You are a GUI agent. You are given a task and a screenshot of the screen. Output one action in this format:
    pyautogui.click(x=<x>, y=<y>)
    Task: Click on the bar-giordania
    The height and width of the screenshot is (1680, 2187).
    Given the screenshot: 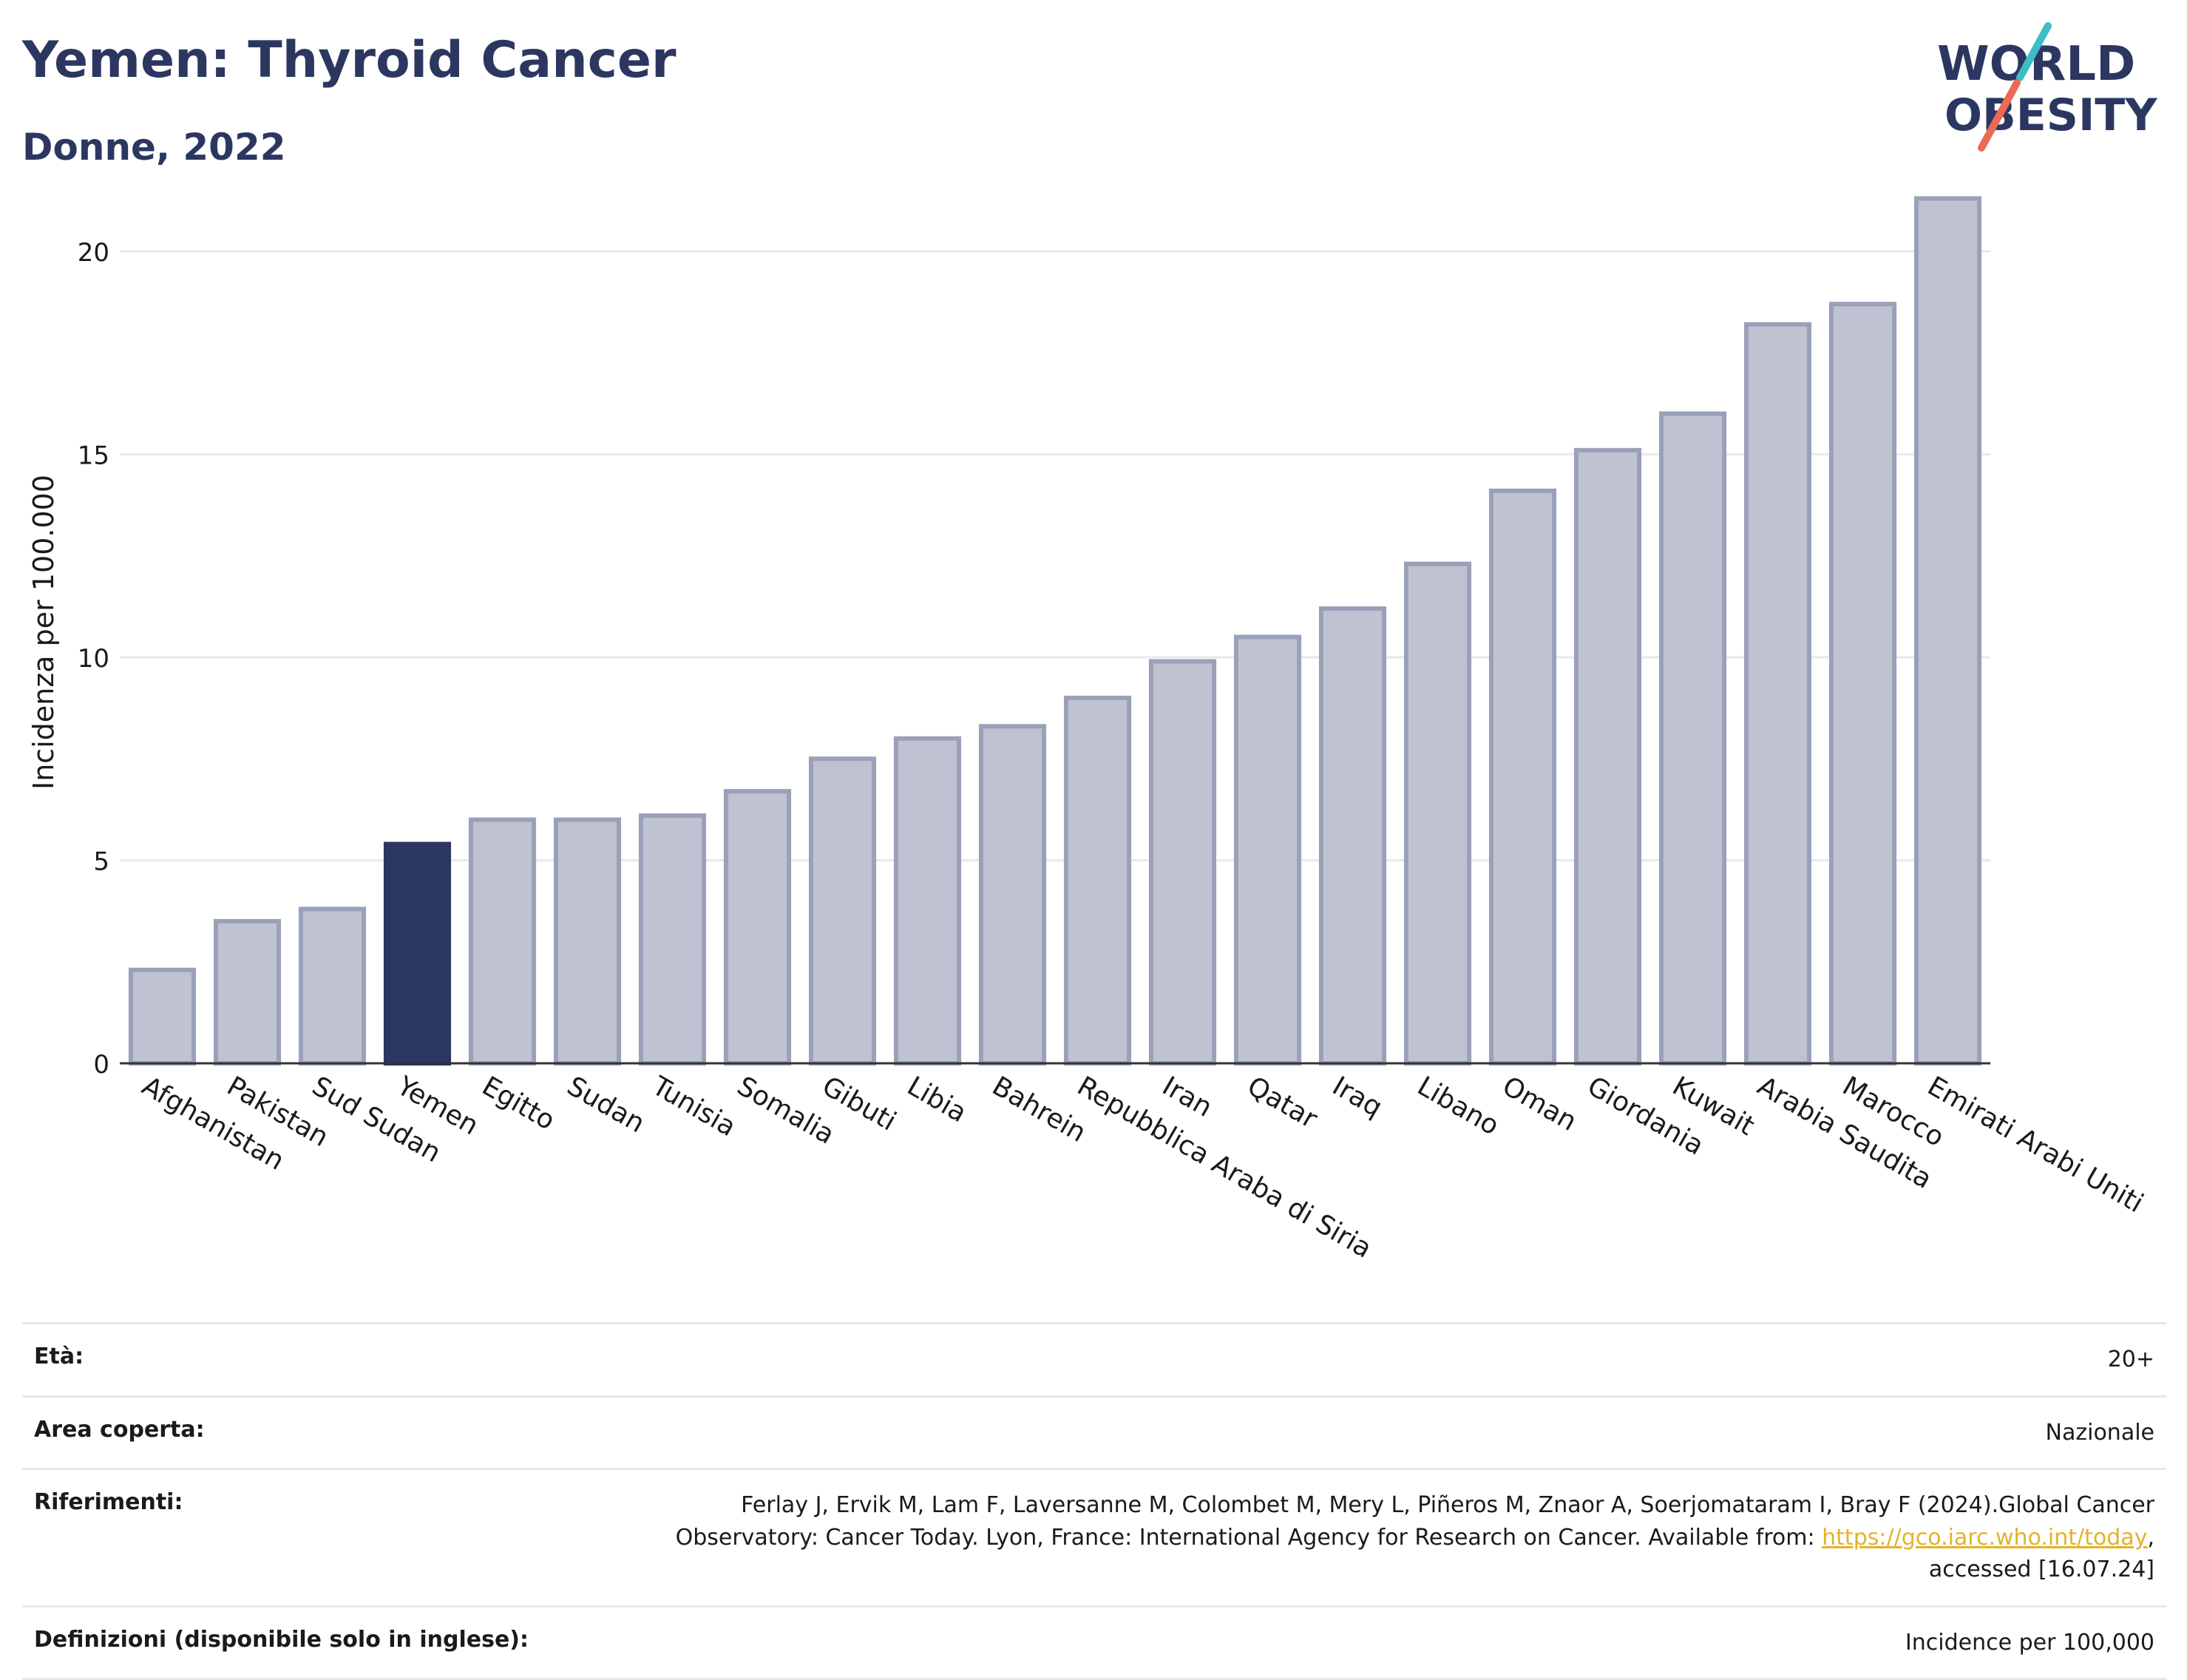 What is the action you would take?
    pyautogui.click(x=1607, y=756)
    